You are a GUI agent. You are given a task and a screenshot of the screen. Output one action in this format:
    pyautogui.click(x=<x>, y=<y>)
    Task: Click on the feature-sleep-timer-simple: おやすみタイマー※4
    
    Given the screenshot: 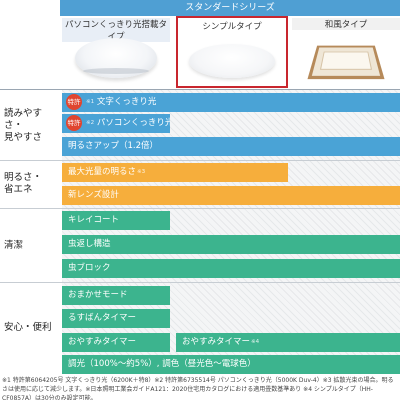 What is the action you would take?
    pyautogui.click(x=288, y=342)
    